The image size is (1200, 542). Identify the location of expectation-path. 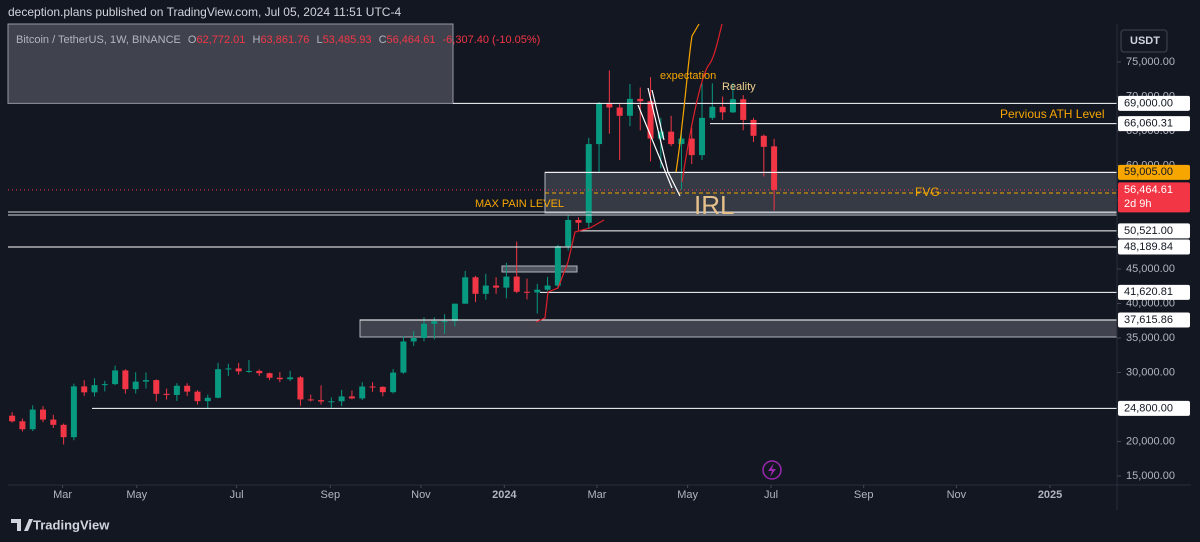
(687, 98).